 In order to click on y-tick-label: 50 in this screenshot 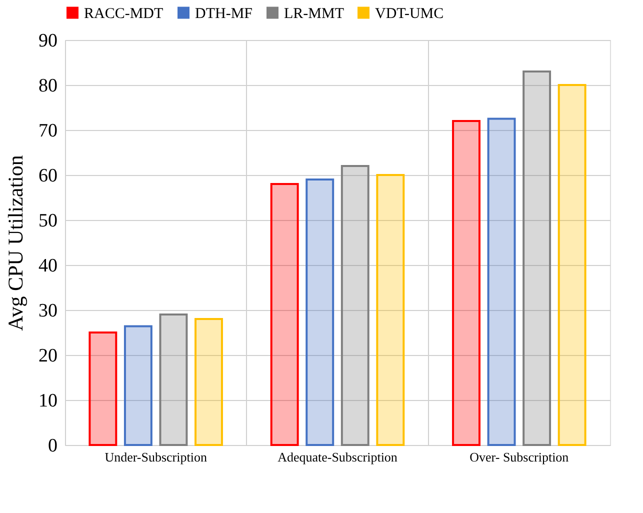, I will do `click(48, 221)`.